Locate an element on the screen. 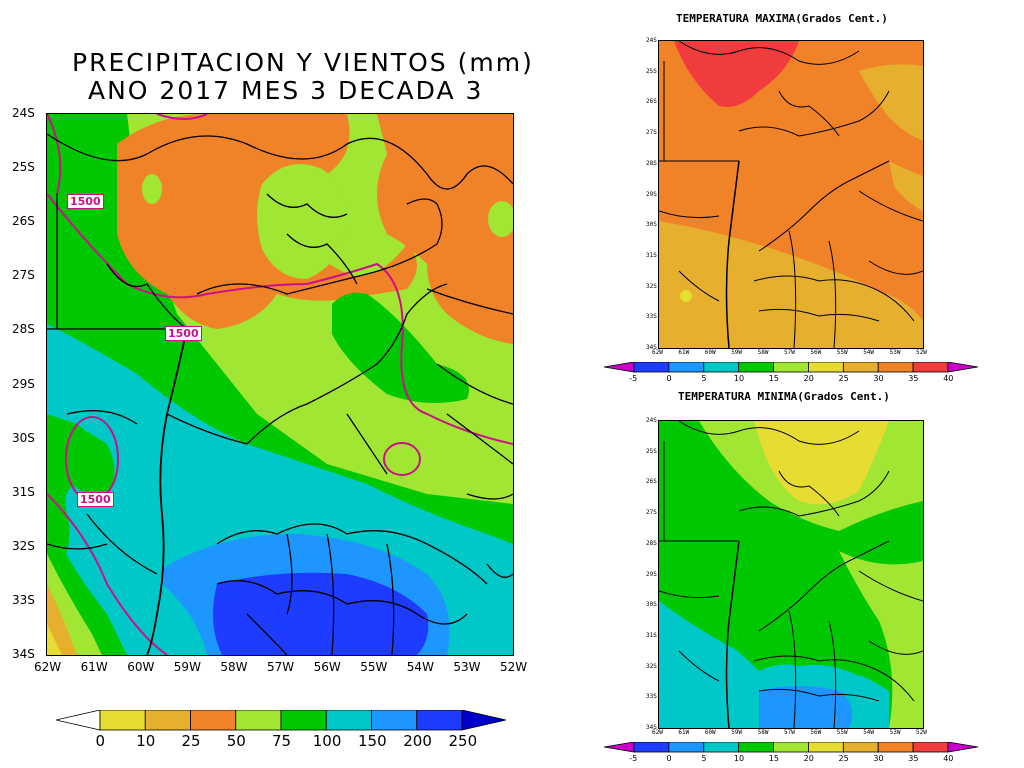  colorbar-tick-label: 20 is located at coordinates (808, 758).